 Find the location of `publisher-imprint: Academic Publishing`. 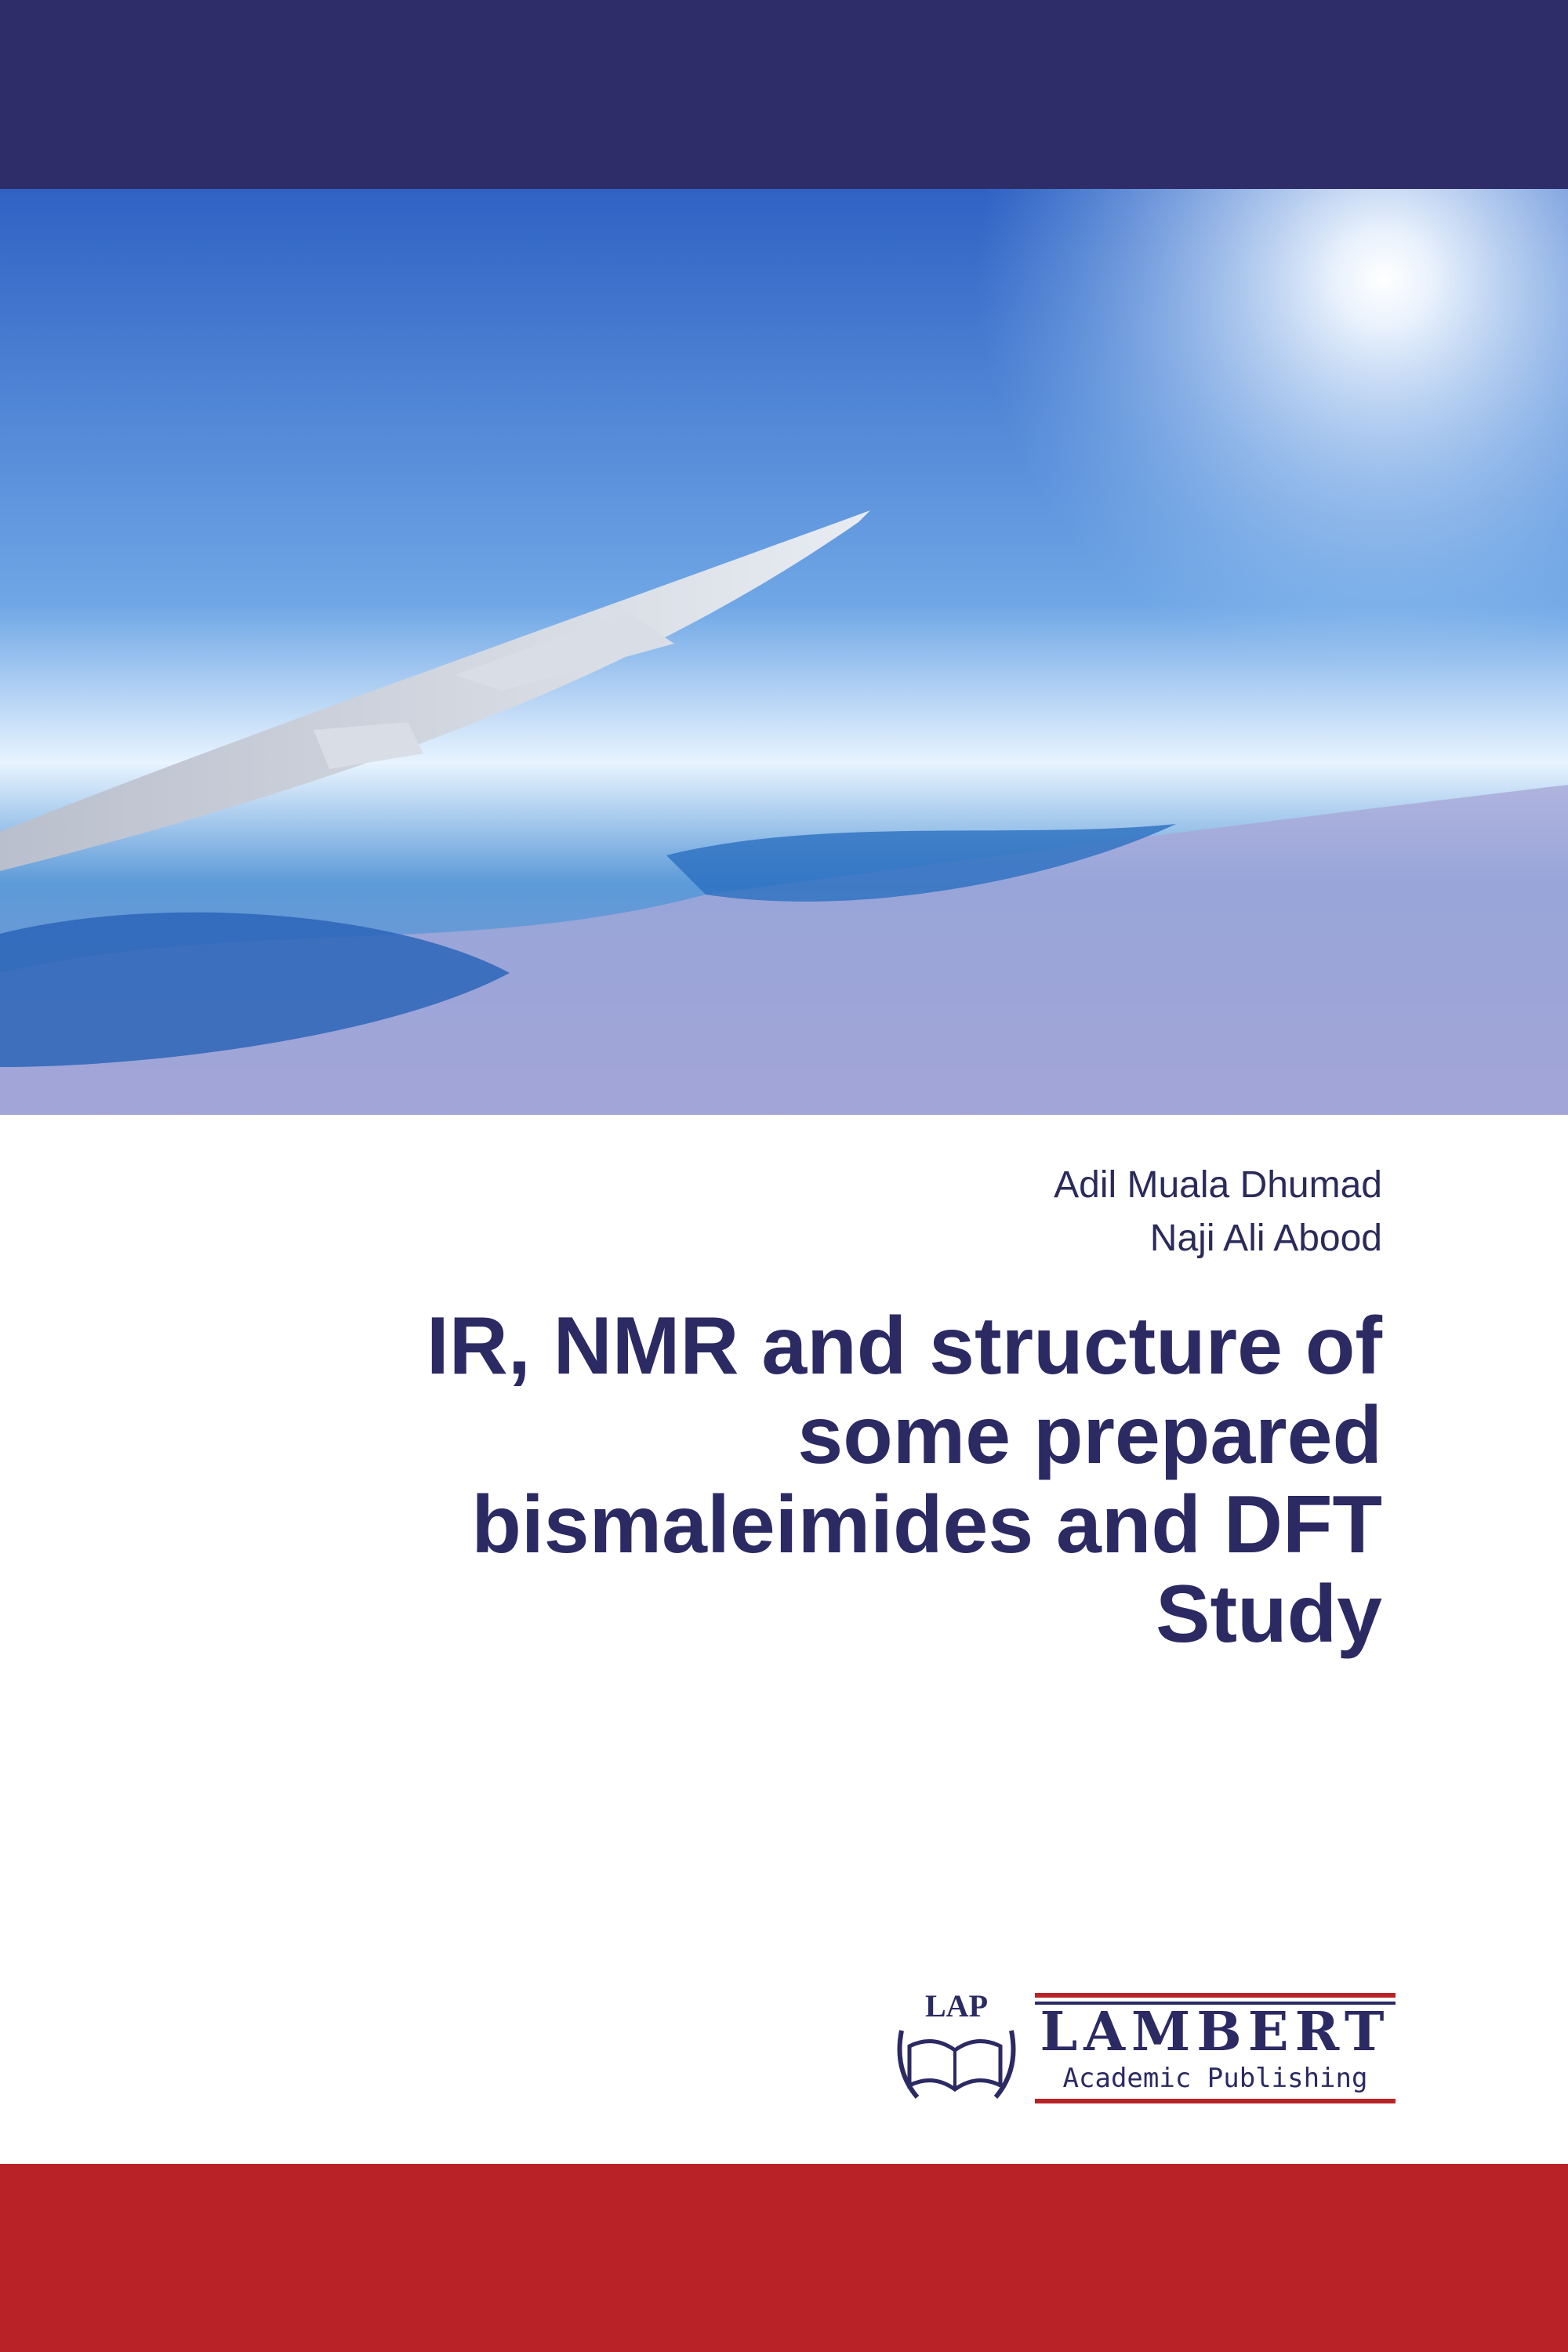

publisher-imprint: Academic Publishing is located at coordinates (1215, 2078).